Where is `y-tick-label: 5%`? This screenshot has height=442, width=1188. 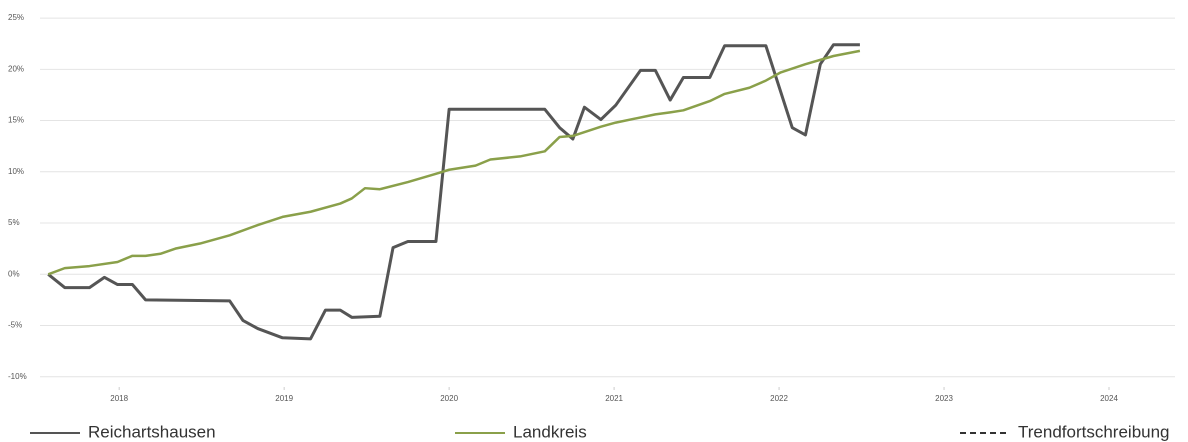 y-tick-label: 5% is located at coordinates (14, 222).